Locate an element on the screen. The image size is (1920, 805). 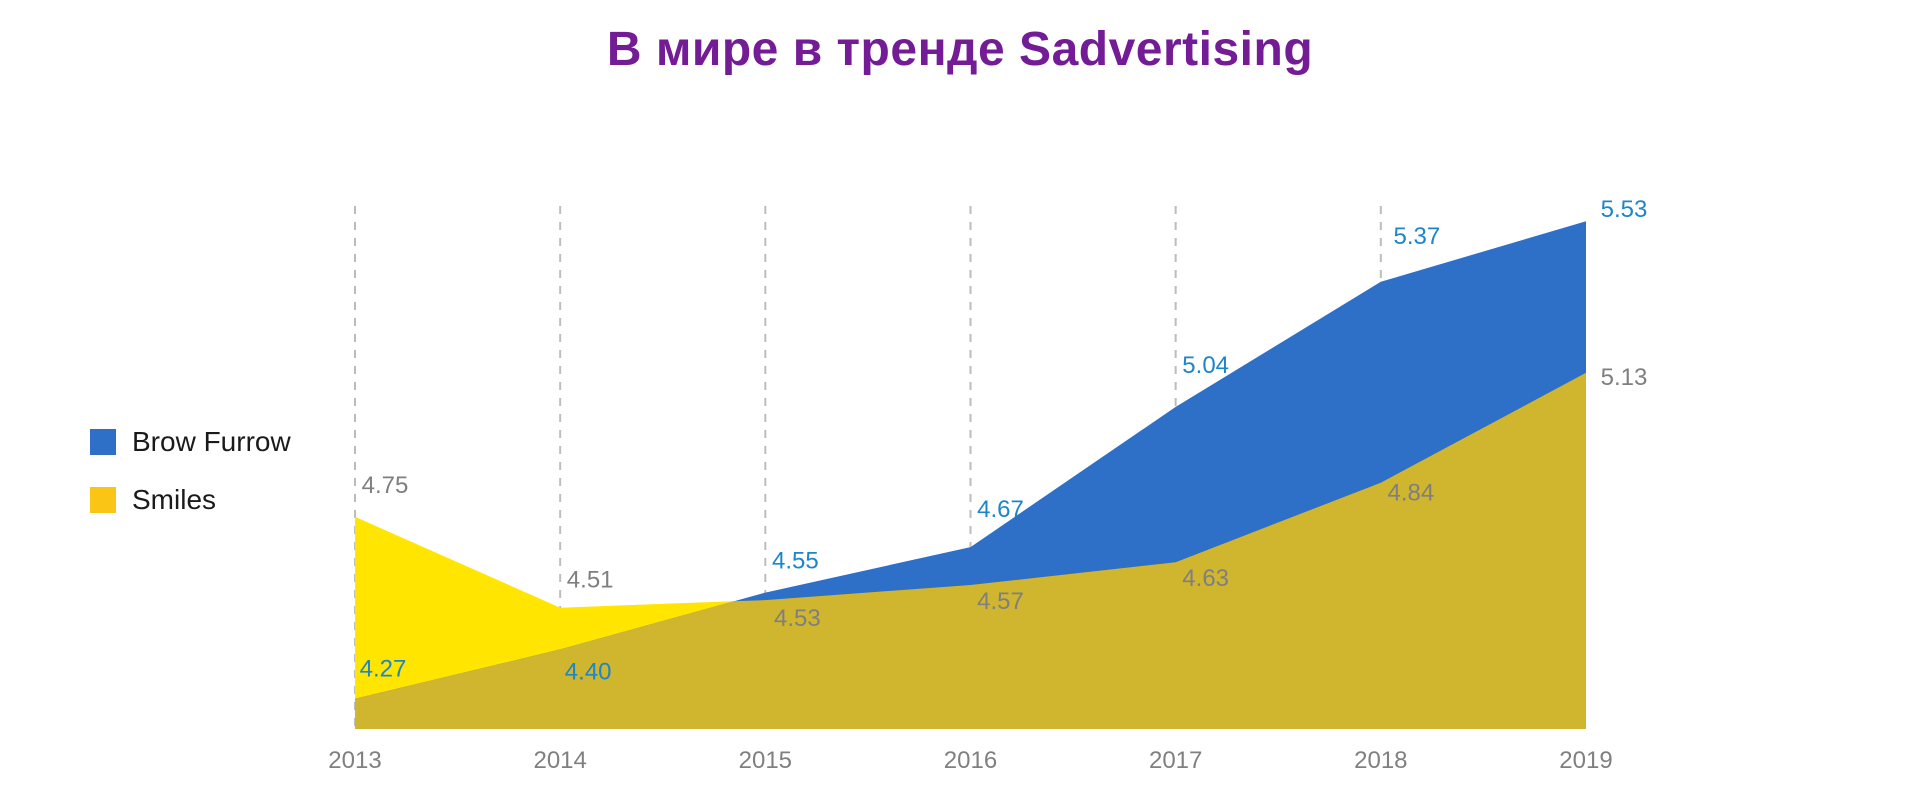
value-label-brow-furrow: 5.37 is located at coordinates (1416, 236).